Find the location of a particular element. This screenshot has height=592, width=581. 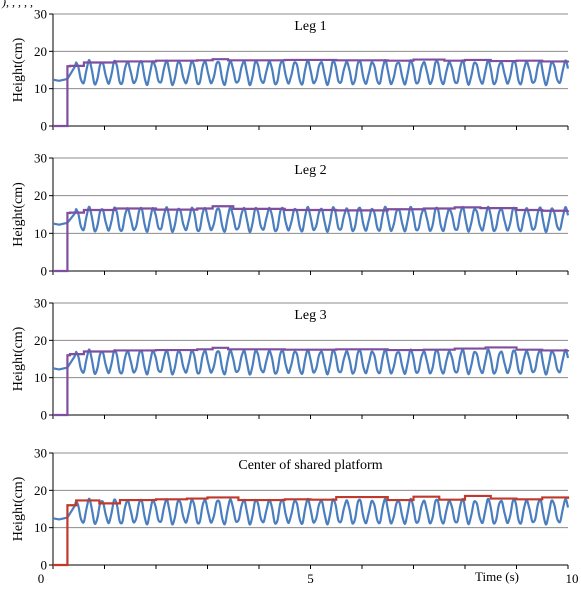

x-tick-label: 10 is located at coordinates (572, 578).